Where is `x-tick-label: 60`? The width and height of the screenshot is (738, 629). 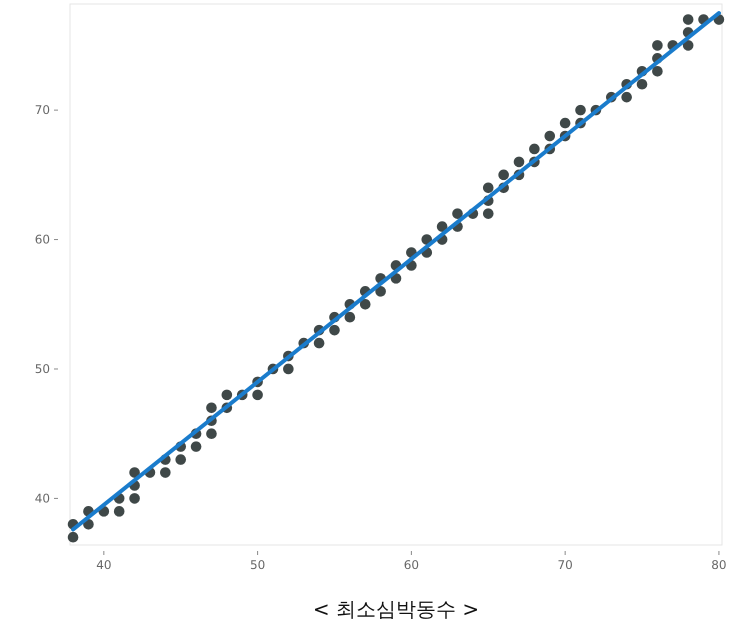
x-tick-label: 60 is located at coordinates (412, 565).